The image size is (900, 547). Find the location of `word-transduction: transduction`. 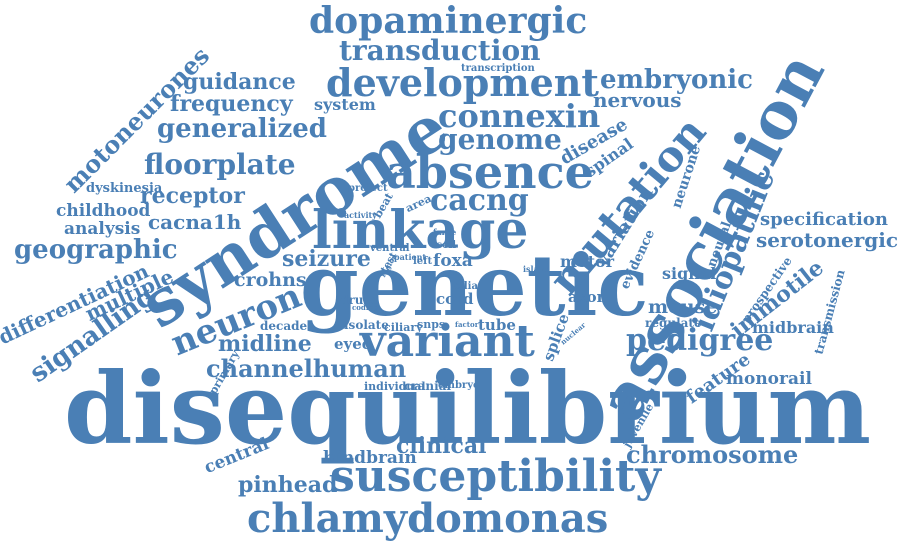

word-transduction: transduction is located at coordinates (440, 50).